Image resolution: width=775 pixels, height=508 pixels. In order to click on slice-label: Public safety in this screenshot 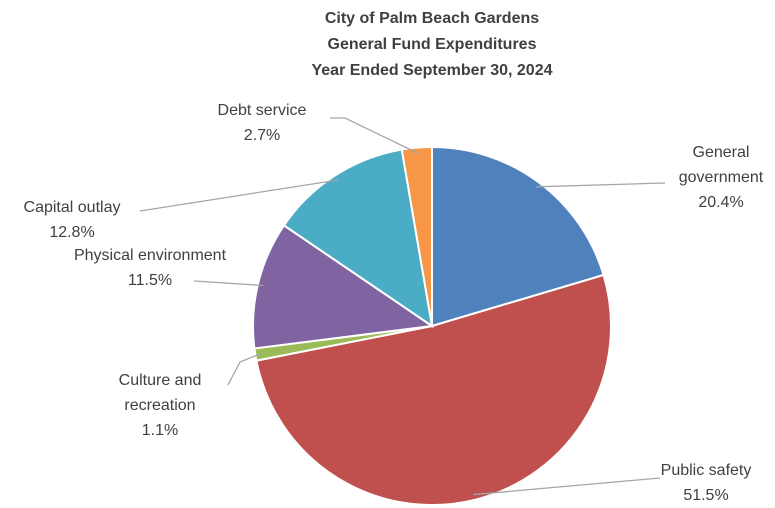, I will do `click(706, 470)`.